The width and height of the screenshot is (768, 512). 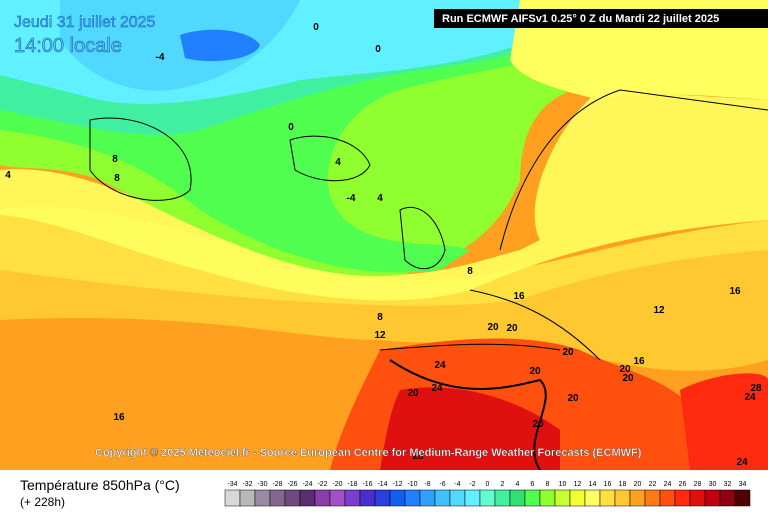 What do you see at coordinates (68, 46) in the screenshot?
I see `time: 14:00 locale` at bounding box center [68, 46].